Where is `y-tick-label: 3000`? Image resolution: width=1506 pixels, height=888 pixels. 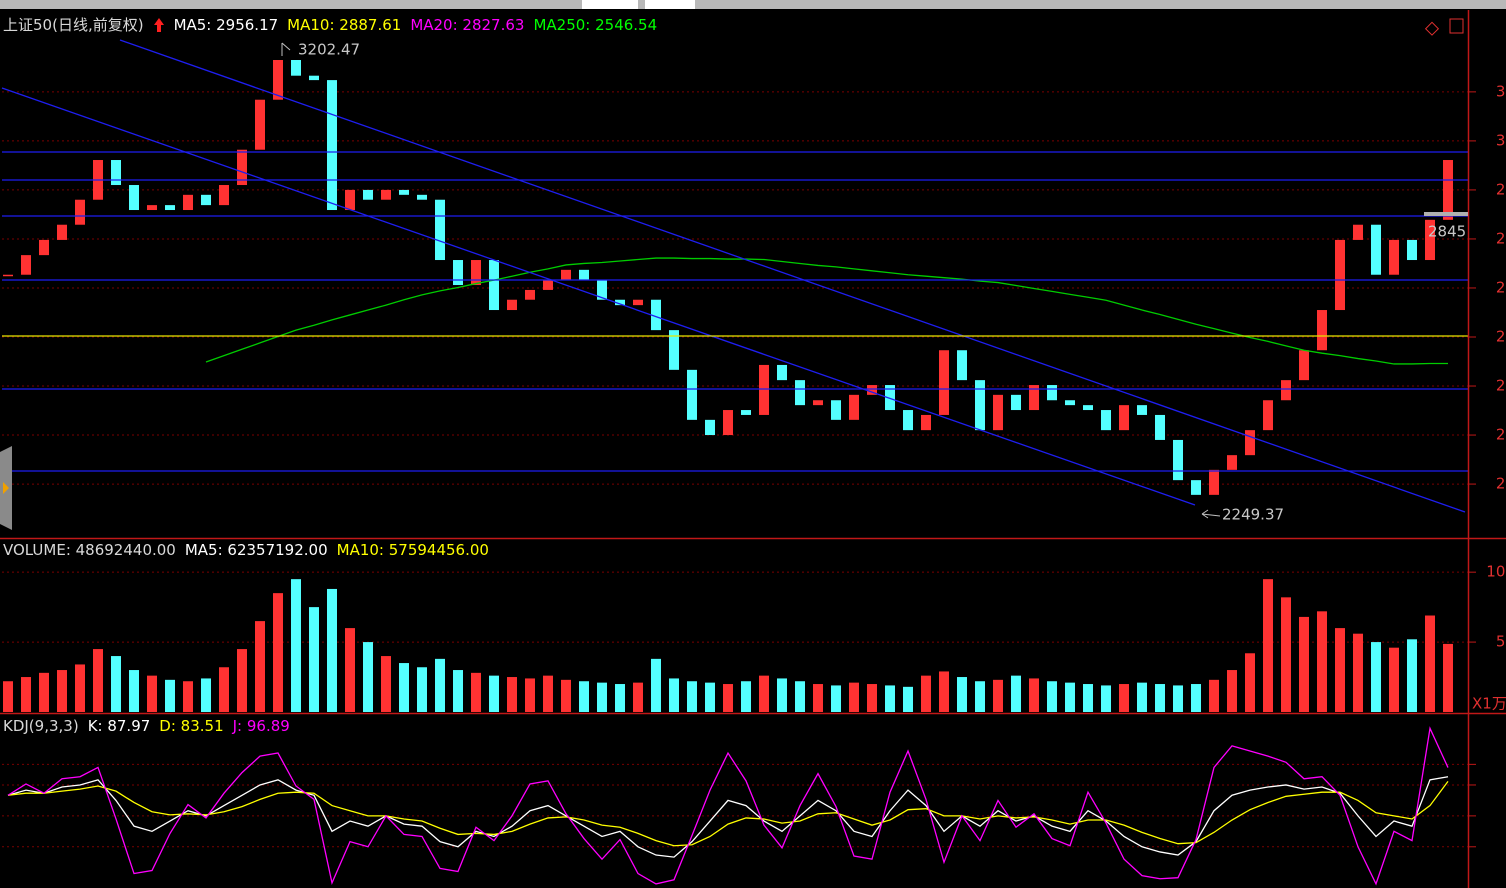 y-tick-label: 3000 is located at coordinates (1501, 140).